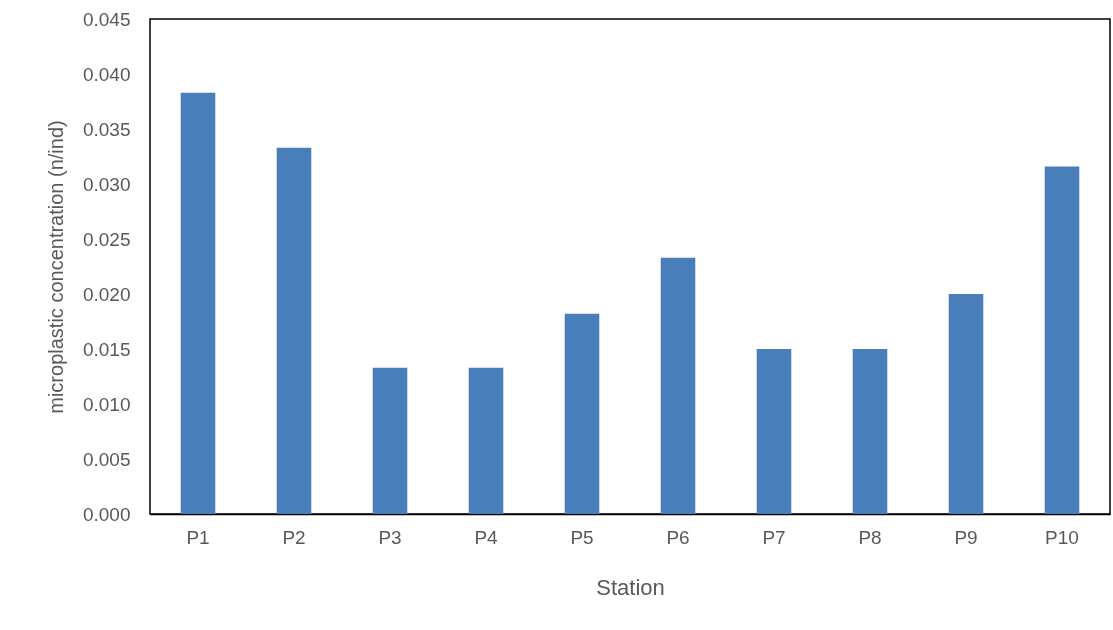 The height and width of the screenshot is (630, 1113). What do you see at coordinates (106, 514) in the screenshot?
I see `y-tick-label: 0.000` at bounding box center [106, 514].